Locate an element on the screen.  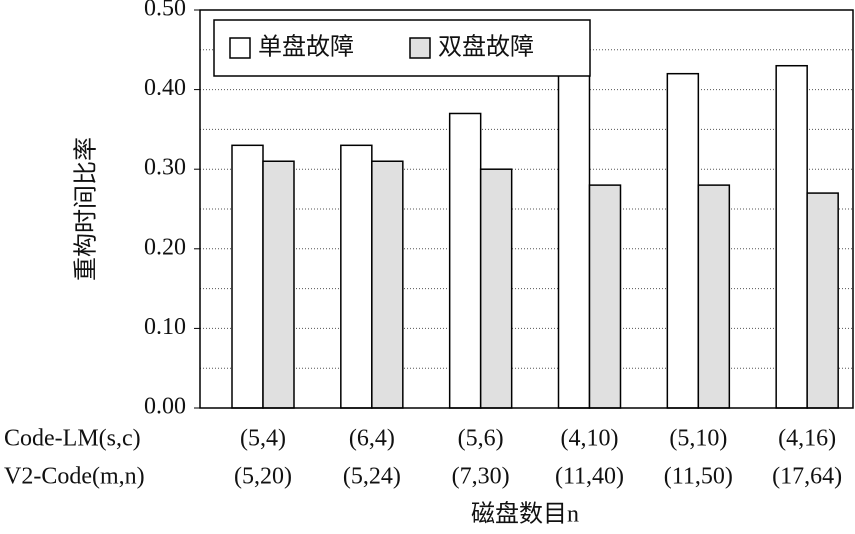
legend-label: 单盘故障 is located at coordinates (306, 47).